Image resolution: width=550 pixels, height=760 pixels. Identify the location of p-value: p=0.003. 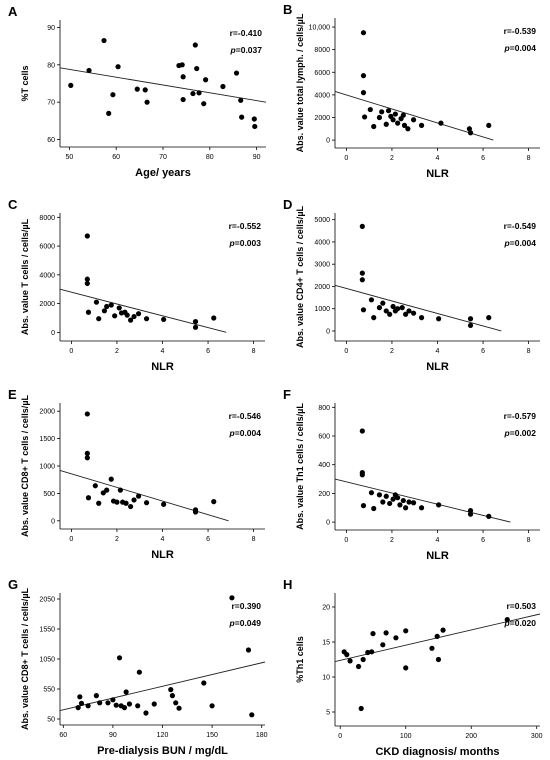
(245, 243).